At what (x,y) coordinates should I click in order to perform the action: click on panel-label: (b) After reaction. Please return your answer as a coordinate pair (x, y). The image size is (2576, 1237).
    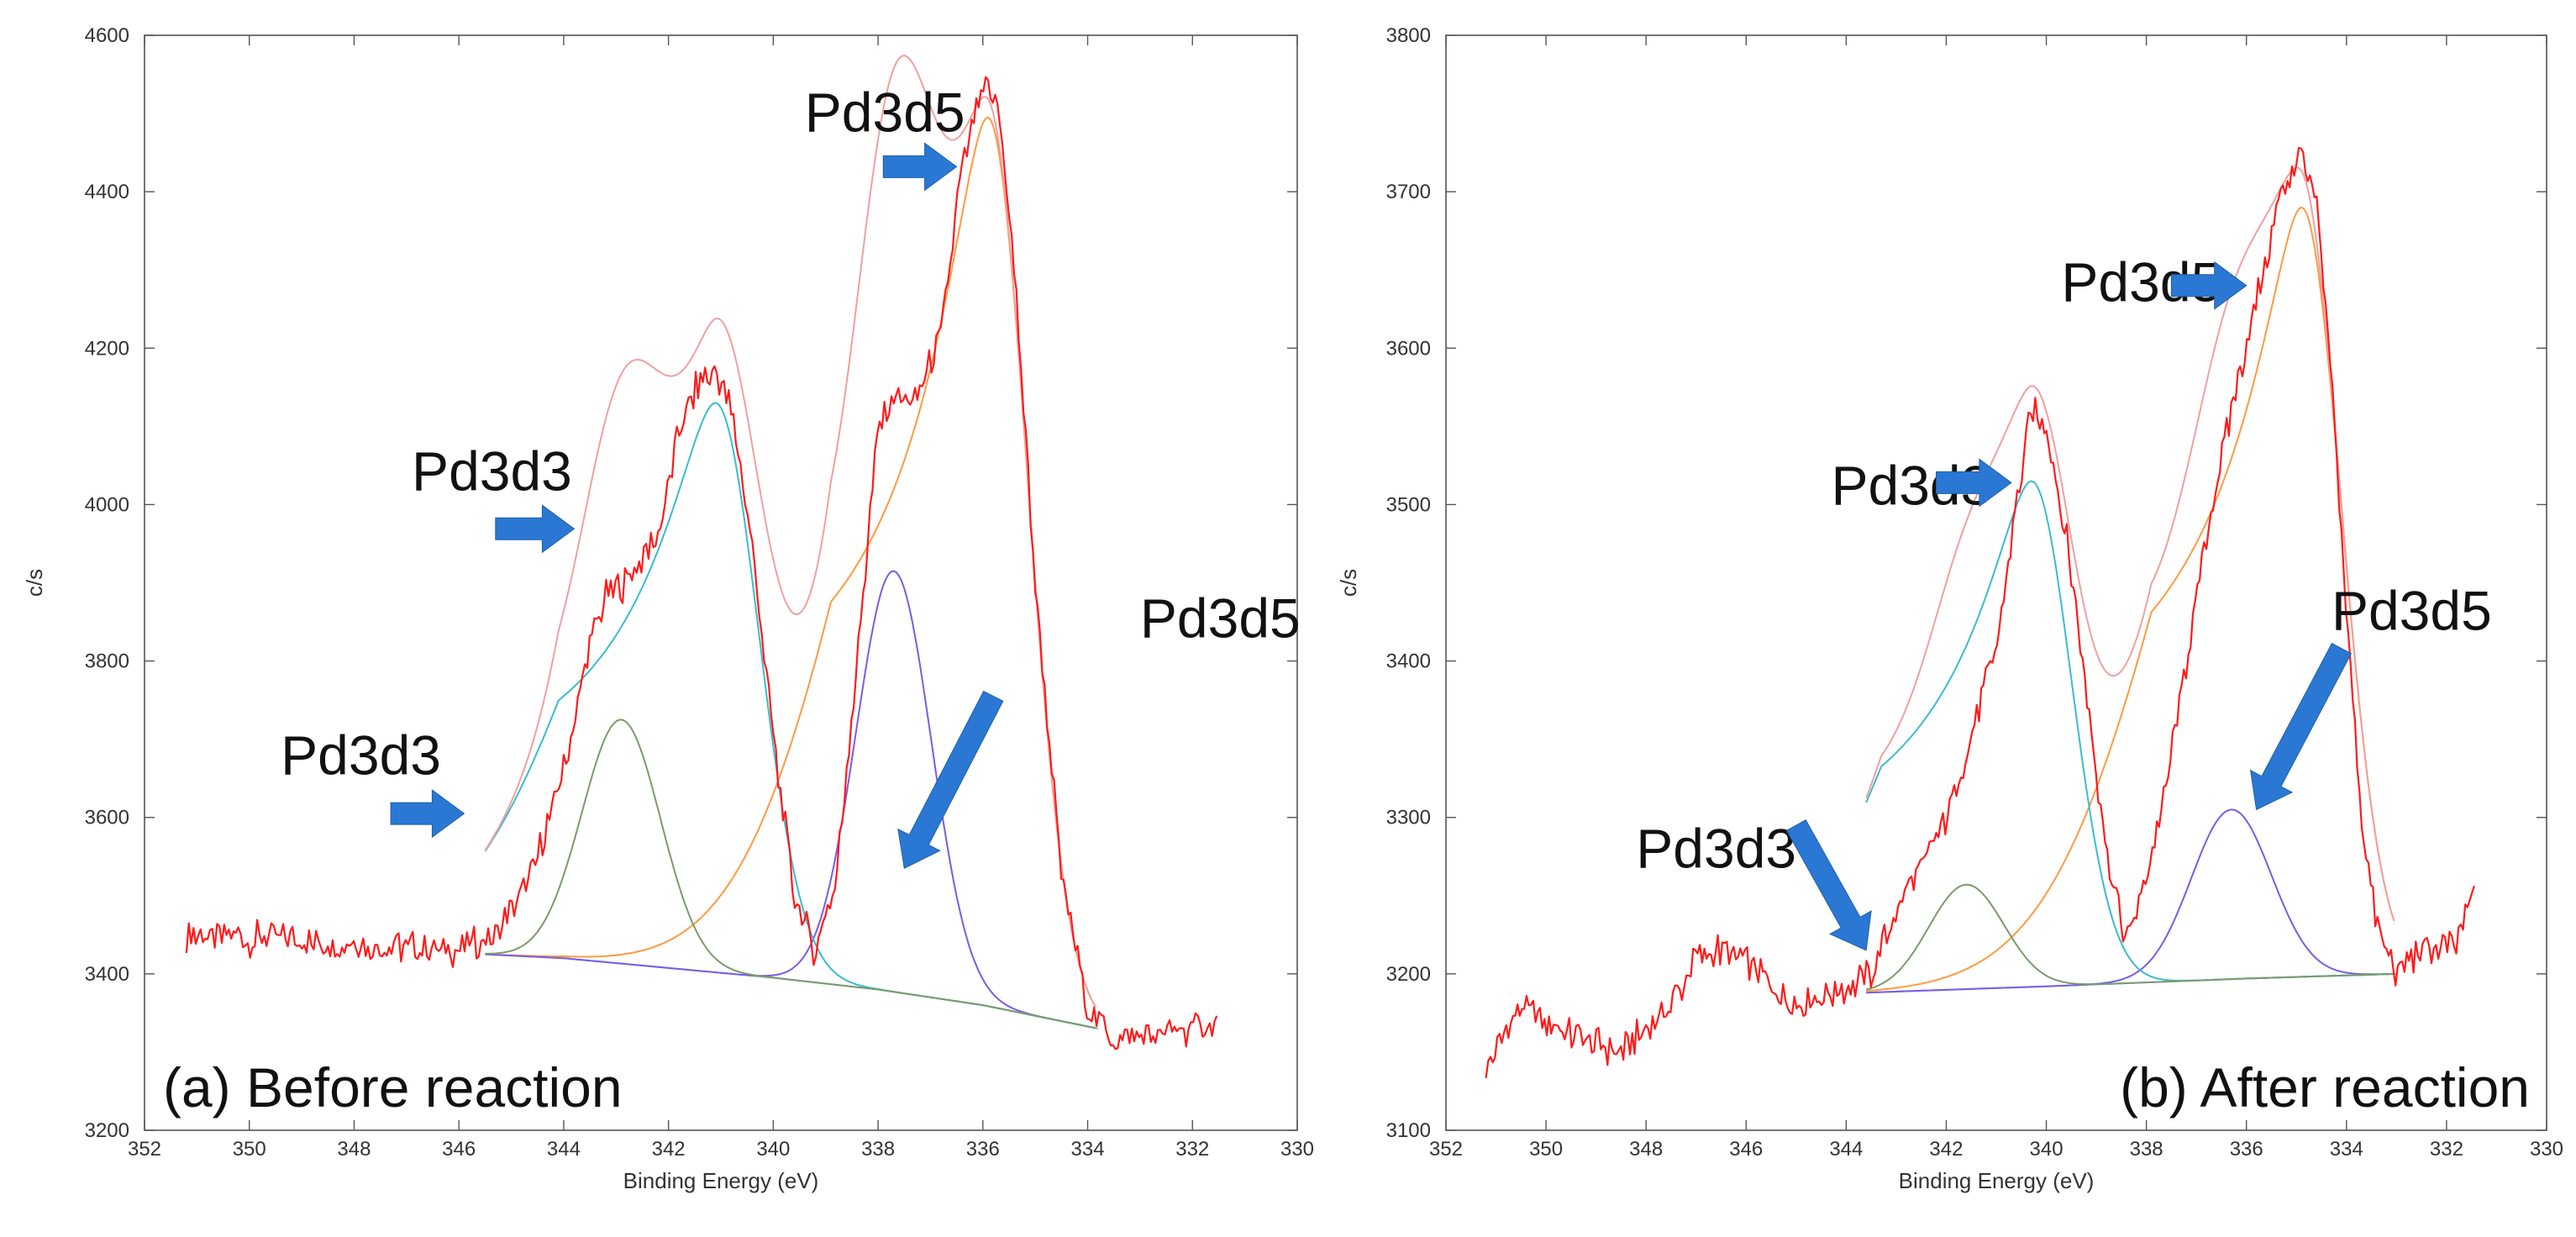
    Looking at the image, I should click on (2325, 1087).